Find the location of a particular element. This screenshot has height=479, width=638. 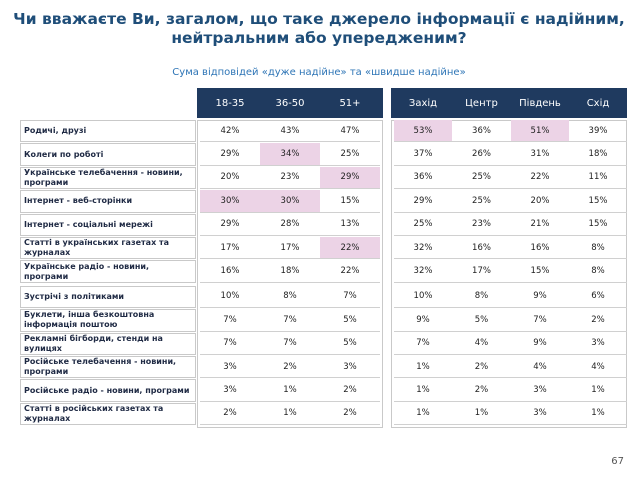

column-header: Схід is located at coordinates (598, 103).